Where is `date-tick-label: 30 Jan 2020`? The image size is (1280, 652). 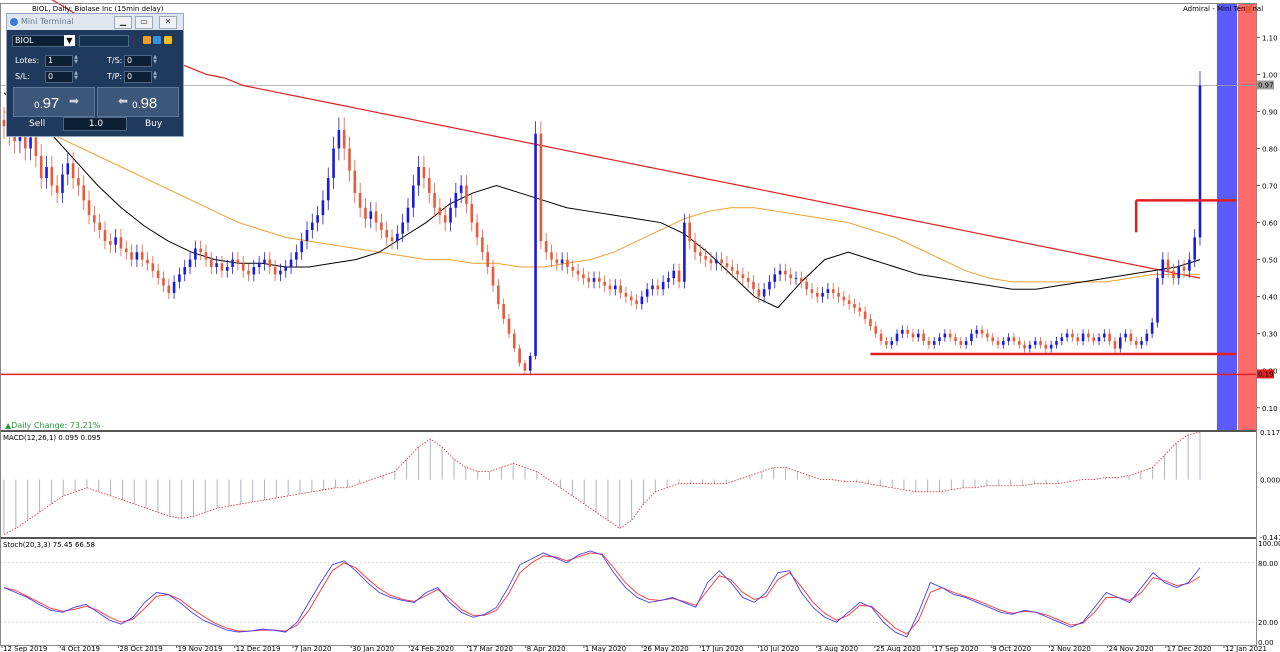
date-tick-label: 30 Jan 2020 is located at coordinates (373, 648).